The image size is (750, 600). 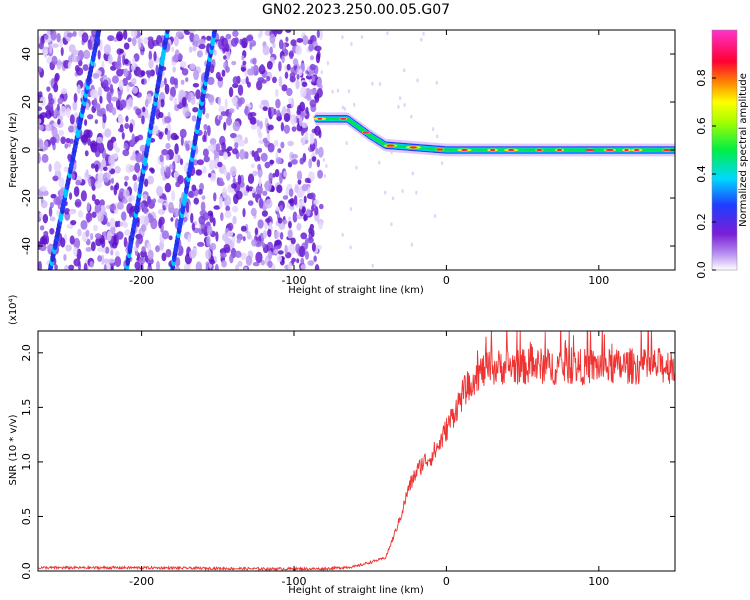 What do you see at coordinates (356, 10) in the screenshot?
I see `figure-title: GN02.2023.250.00.05.G07` at bounding box center [356, 10].